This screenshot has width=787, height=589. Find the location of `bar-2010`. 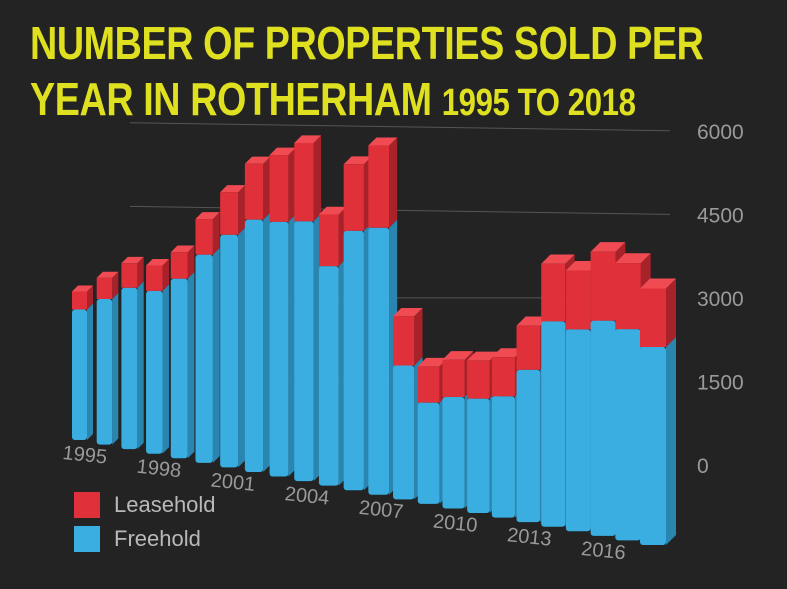

bar-2010 is located at coordinates (458, 430).